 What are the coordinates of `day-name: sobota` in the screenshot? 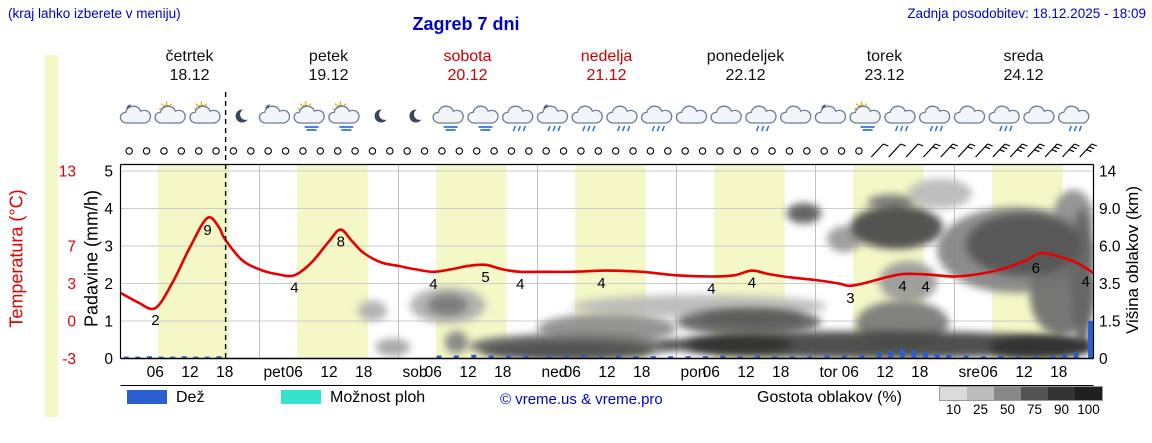 It's located at (467, 56).